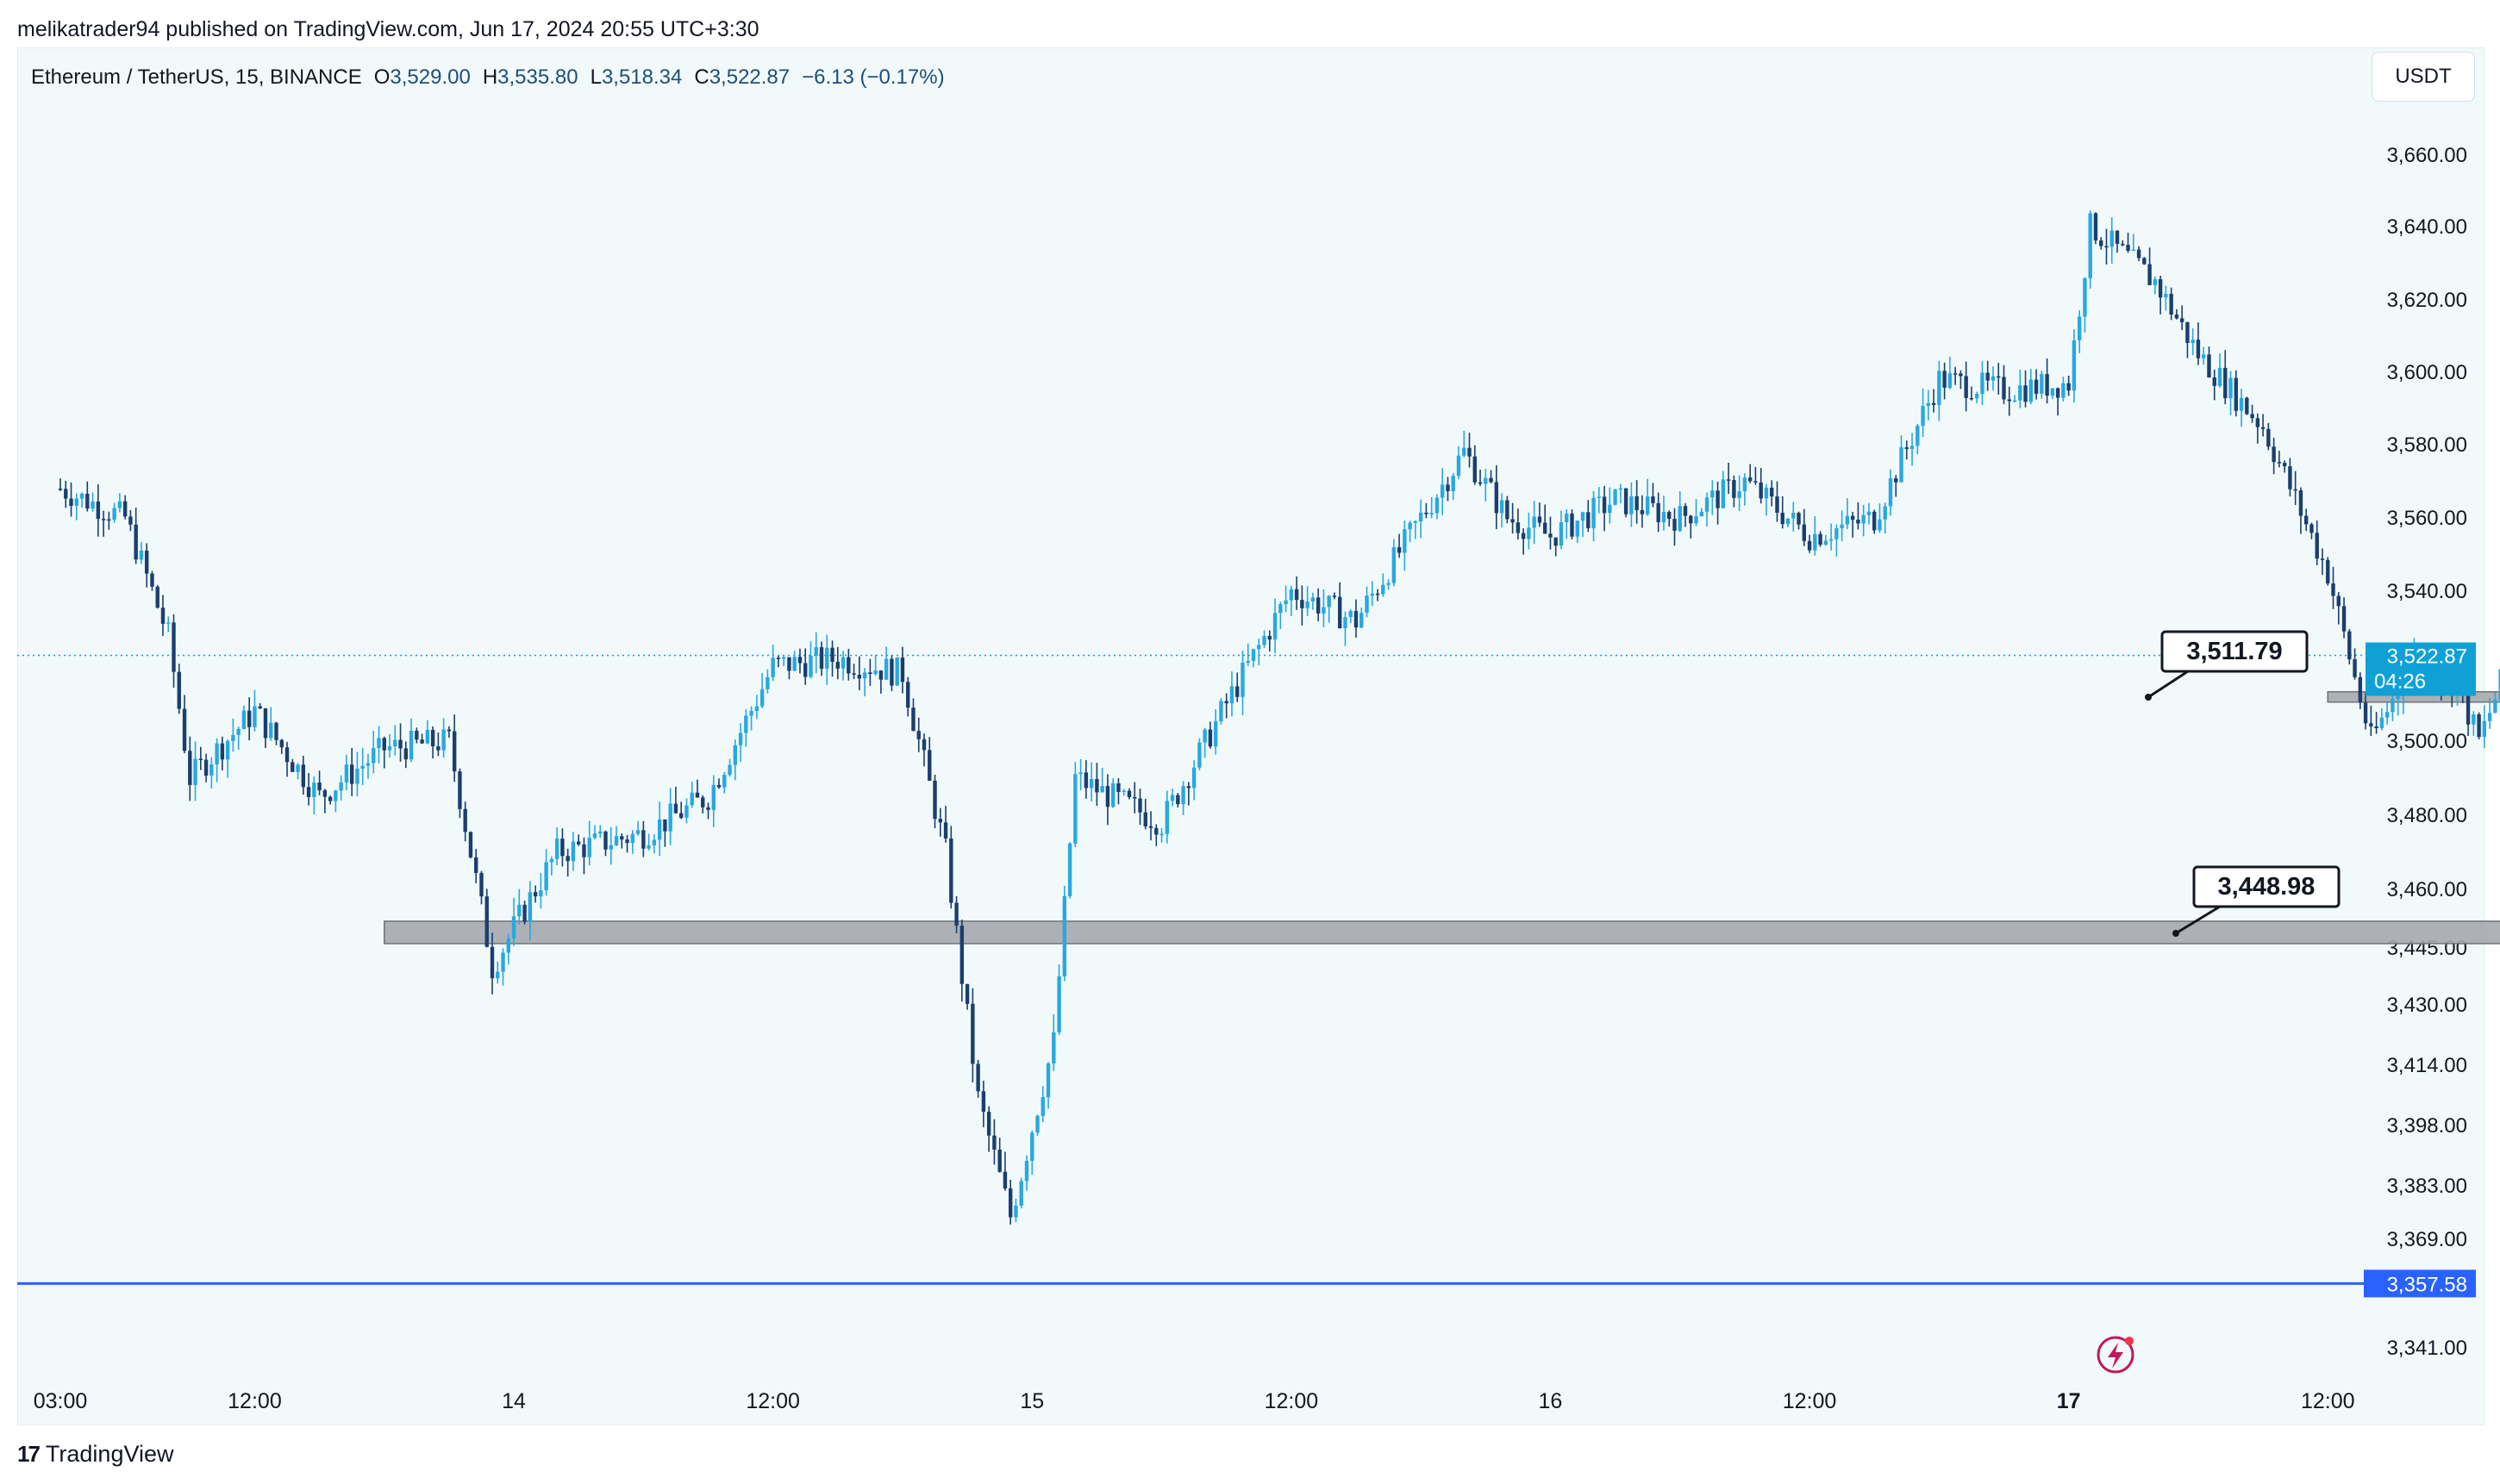 The image size is (2500, 1484). What do you see at coordinates (2234, 651) in the screenshot?
I see `callout-label: 3,511.79` at bounding box center [2234, 651].